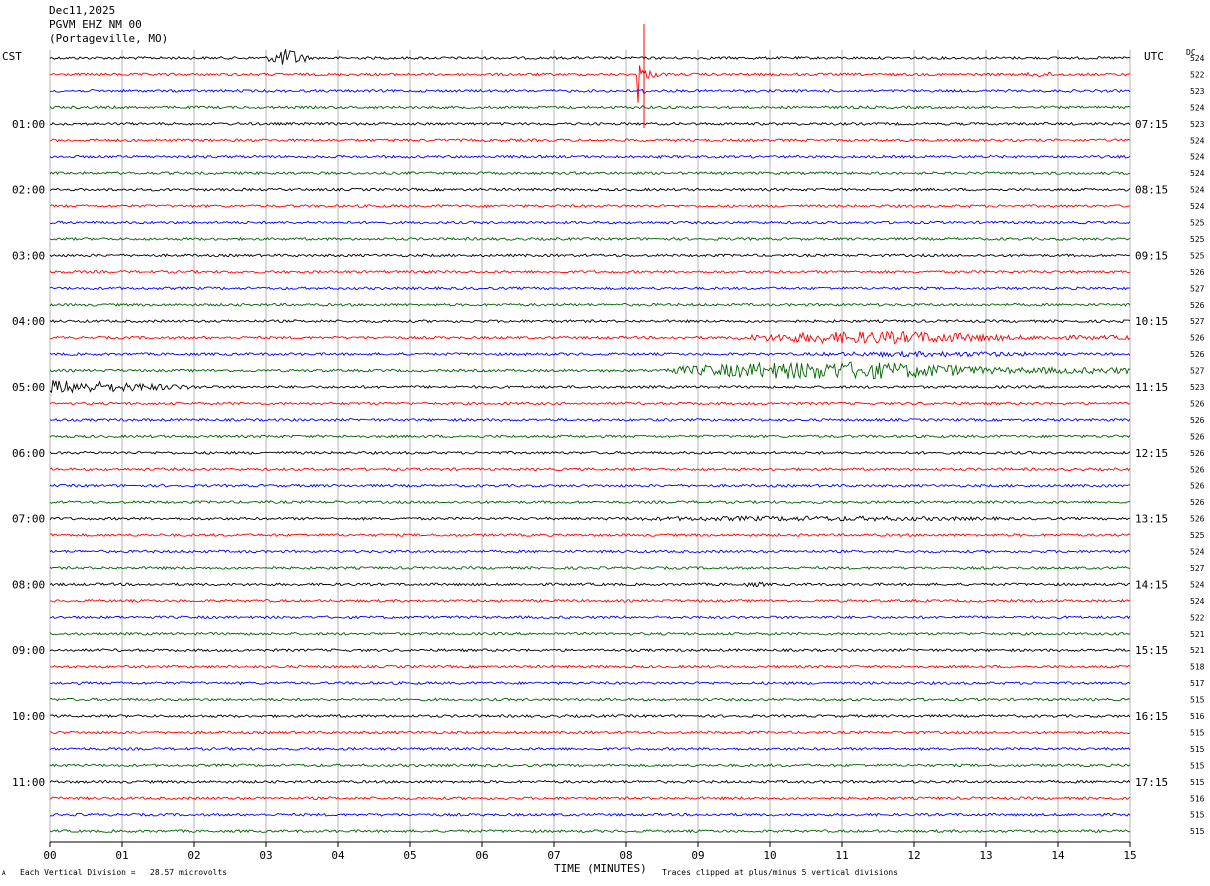 The image size is (1210, 886). What do you see at coordinates (1151, 716) in the screenshot?
I see `right-hour-label: 16:15` at bounding box center [1151, 716].